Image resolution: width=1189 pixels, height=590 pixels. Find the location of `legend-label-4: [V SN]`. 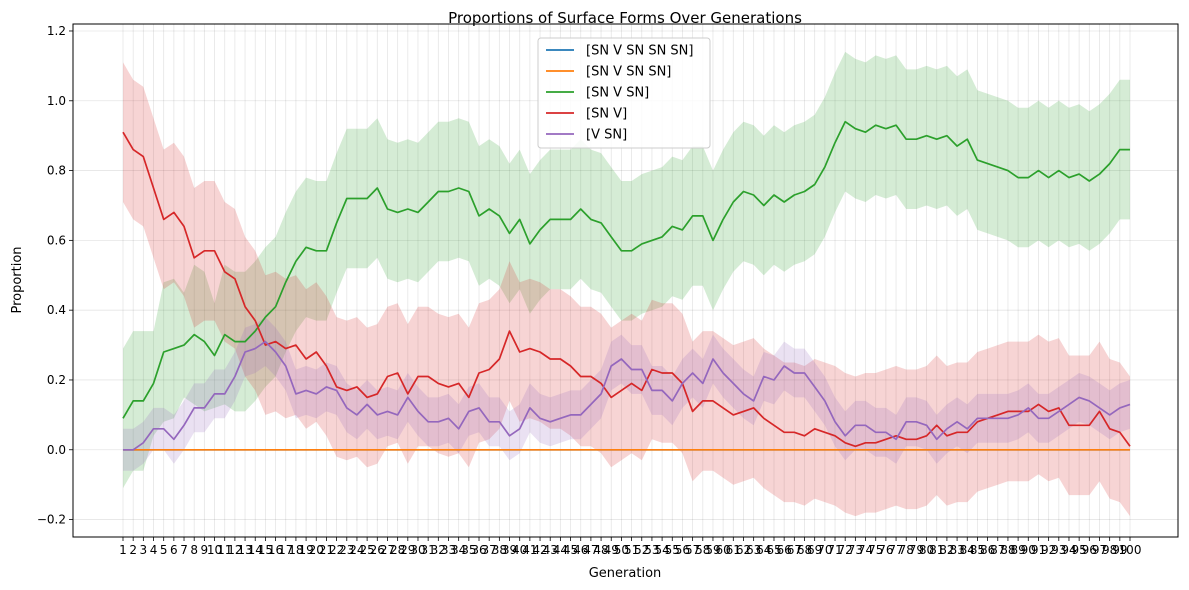

legend-label-4: [V SN] is located at coordinates (606, 135).